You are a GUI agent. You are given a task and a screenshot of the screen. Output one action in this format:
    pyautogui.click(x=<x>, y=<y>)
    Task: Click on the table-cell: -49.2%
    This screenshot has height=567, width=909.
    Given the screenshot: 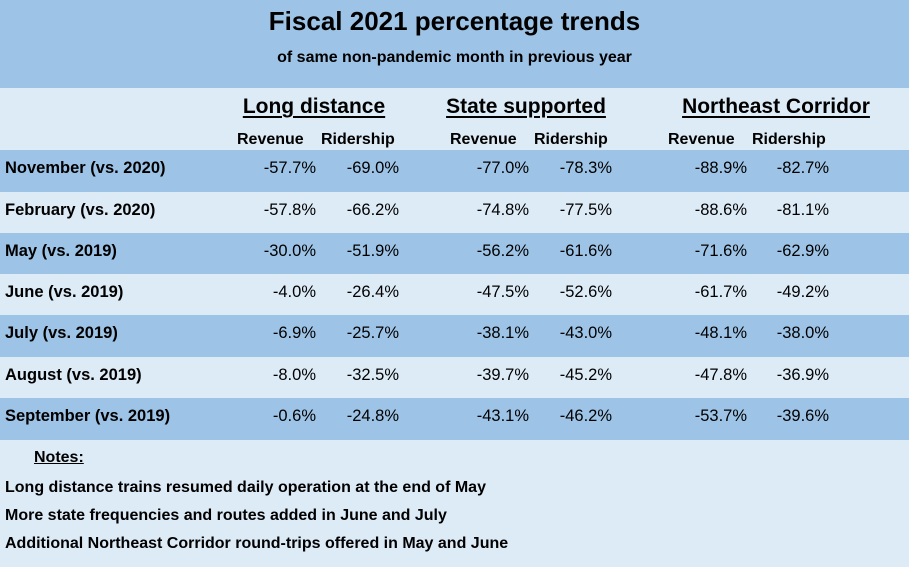 What is the action you would take?
    pyautogui.click(x=802, y=292)
    